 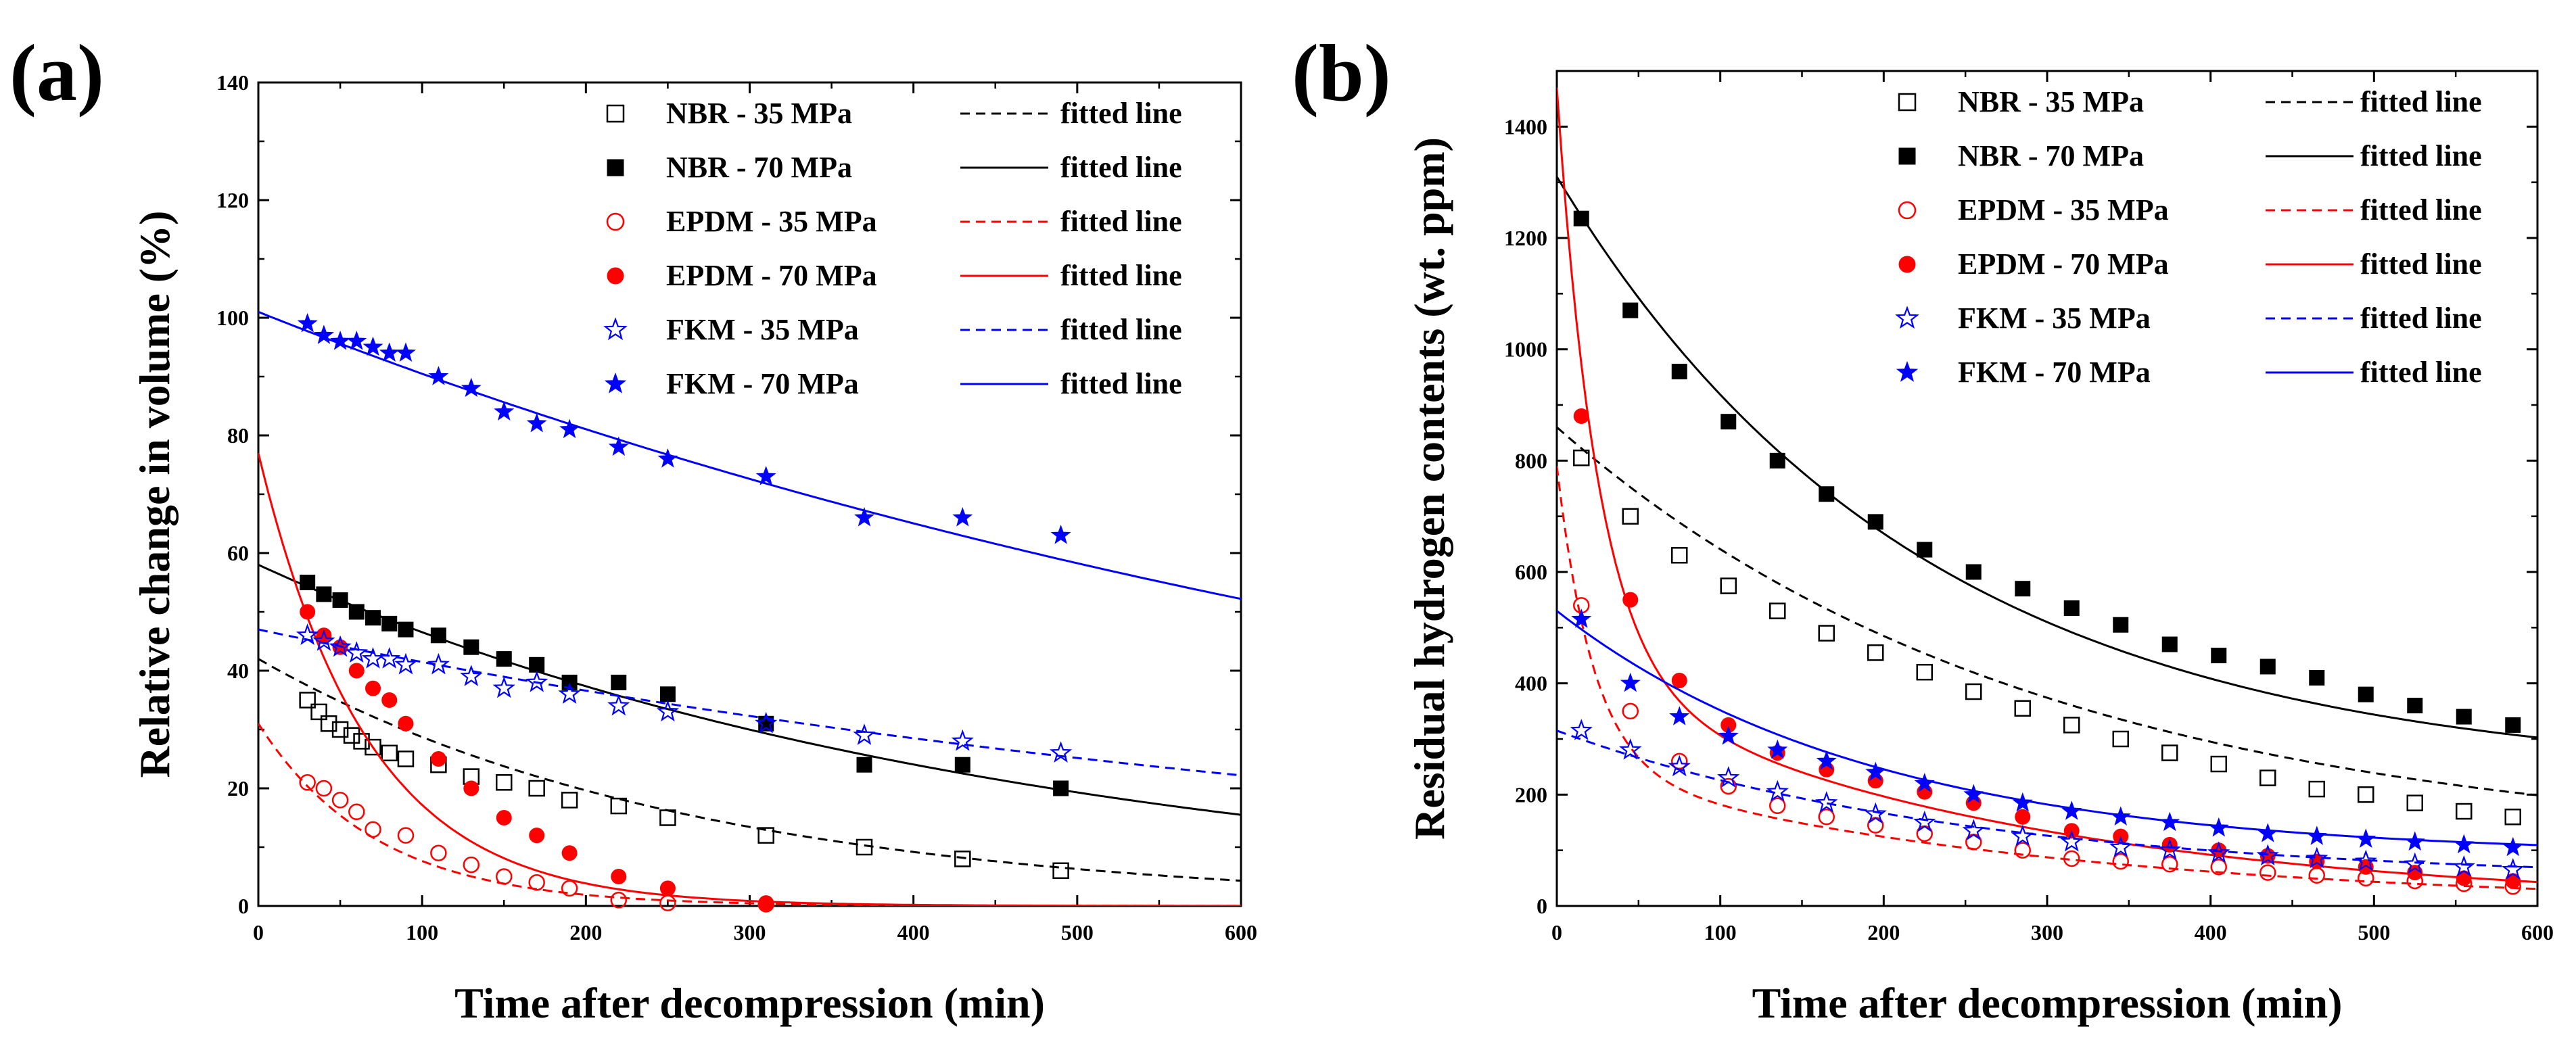 What do you see at coordinates (1531, 572) in the screenshot?
I see `y-tick-label: 600` at bounding box center [1531, 572].